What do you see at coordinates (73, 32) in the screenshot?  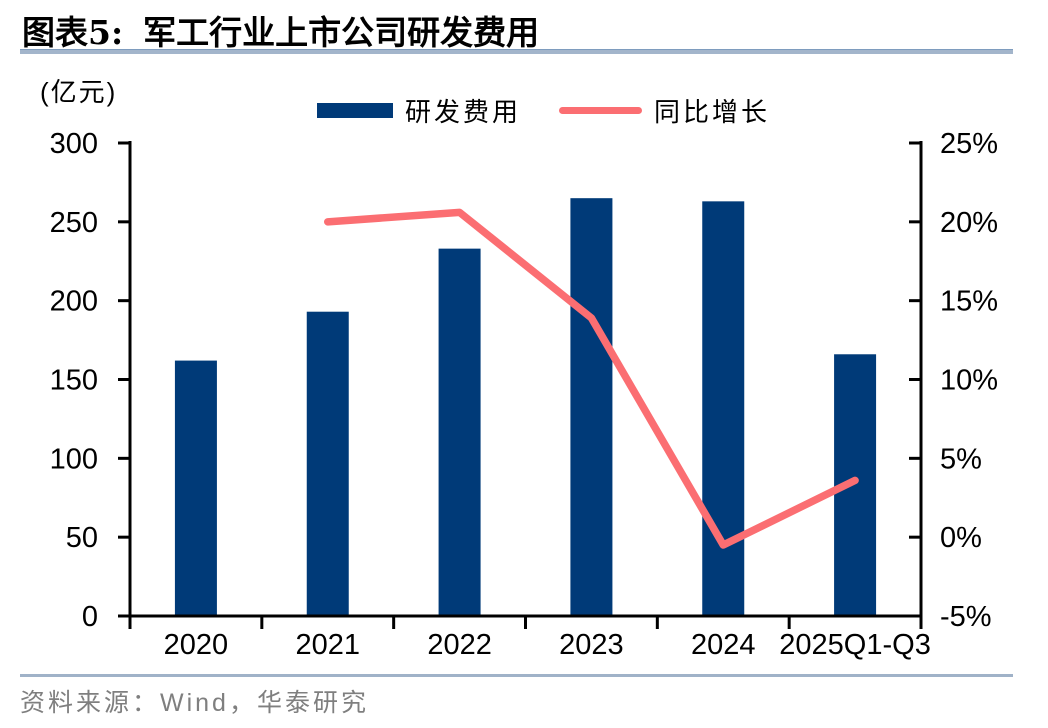 I see `figure-number-label: 图表5:` at bounding box center [73, 32].